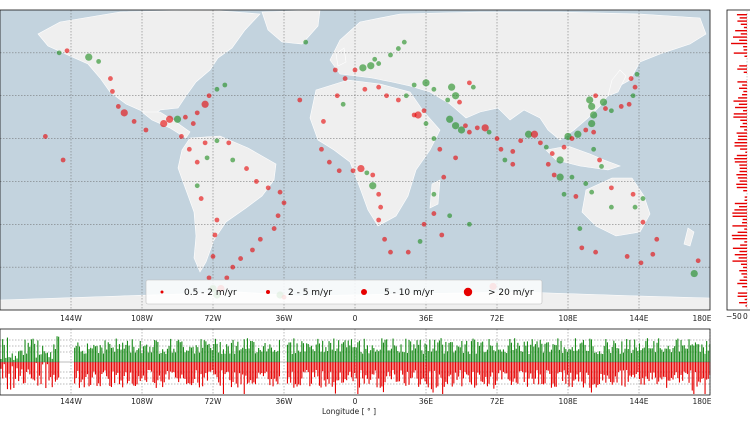  I want to click on longitude-x-tick-label: 72W, so click(214, 401).